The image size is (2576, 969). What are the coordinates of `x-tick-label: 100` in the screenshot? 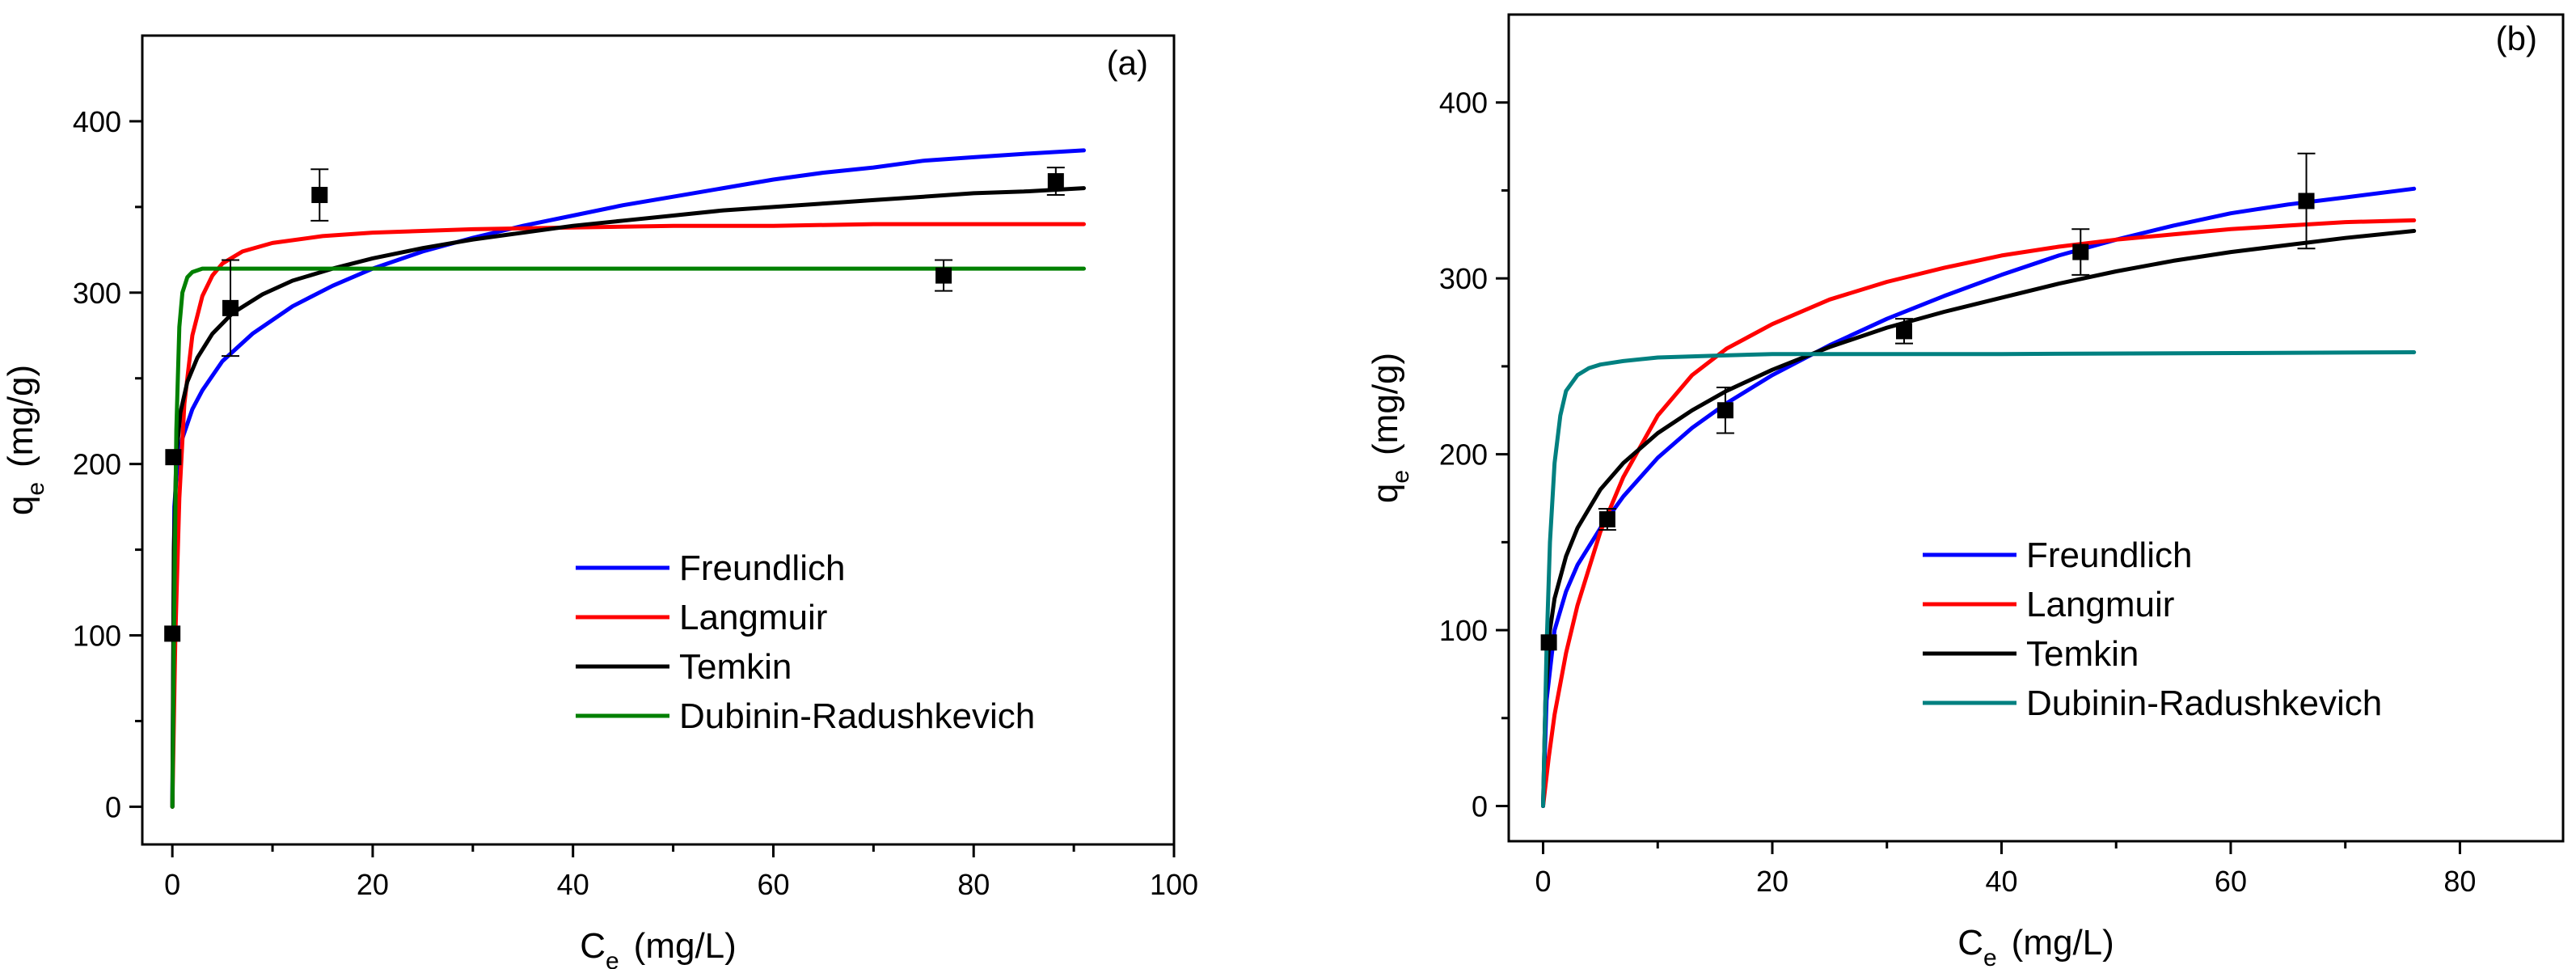 It's located at (1174, 885).